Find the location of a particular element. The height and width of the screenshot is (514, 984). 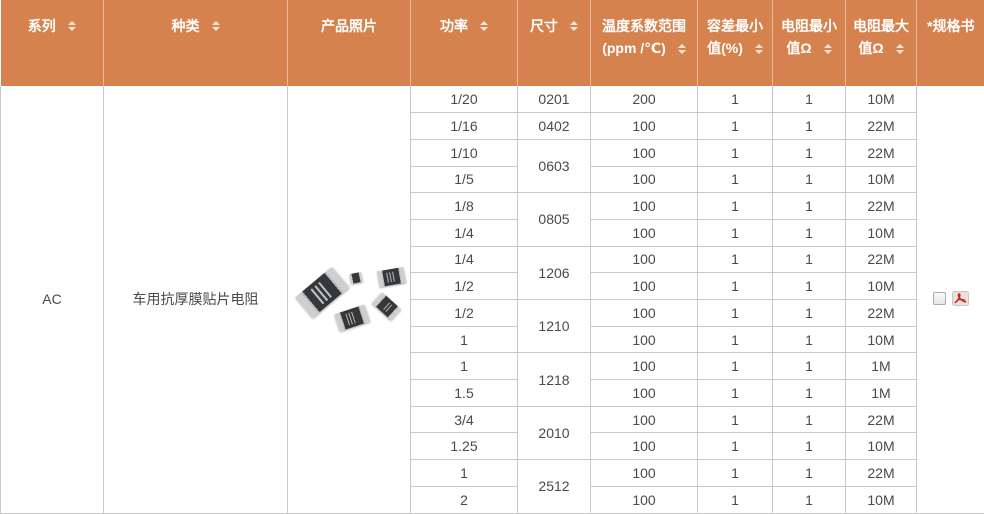

col-header-resistance-max: 电阻最大值Ω is located at coordinates (881, 43).